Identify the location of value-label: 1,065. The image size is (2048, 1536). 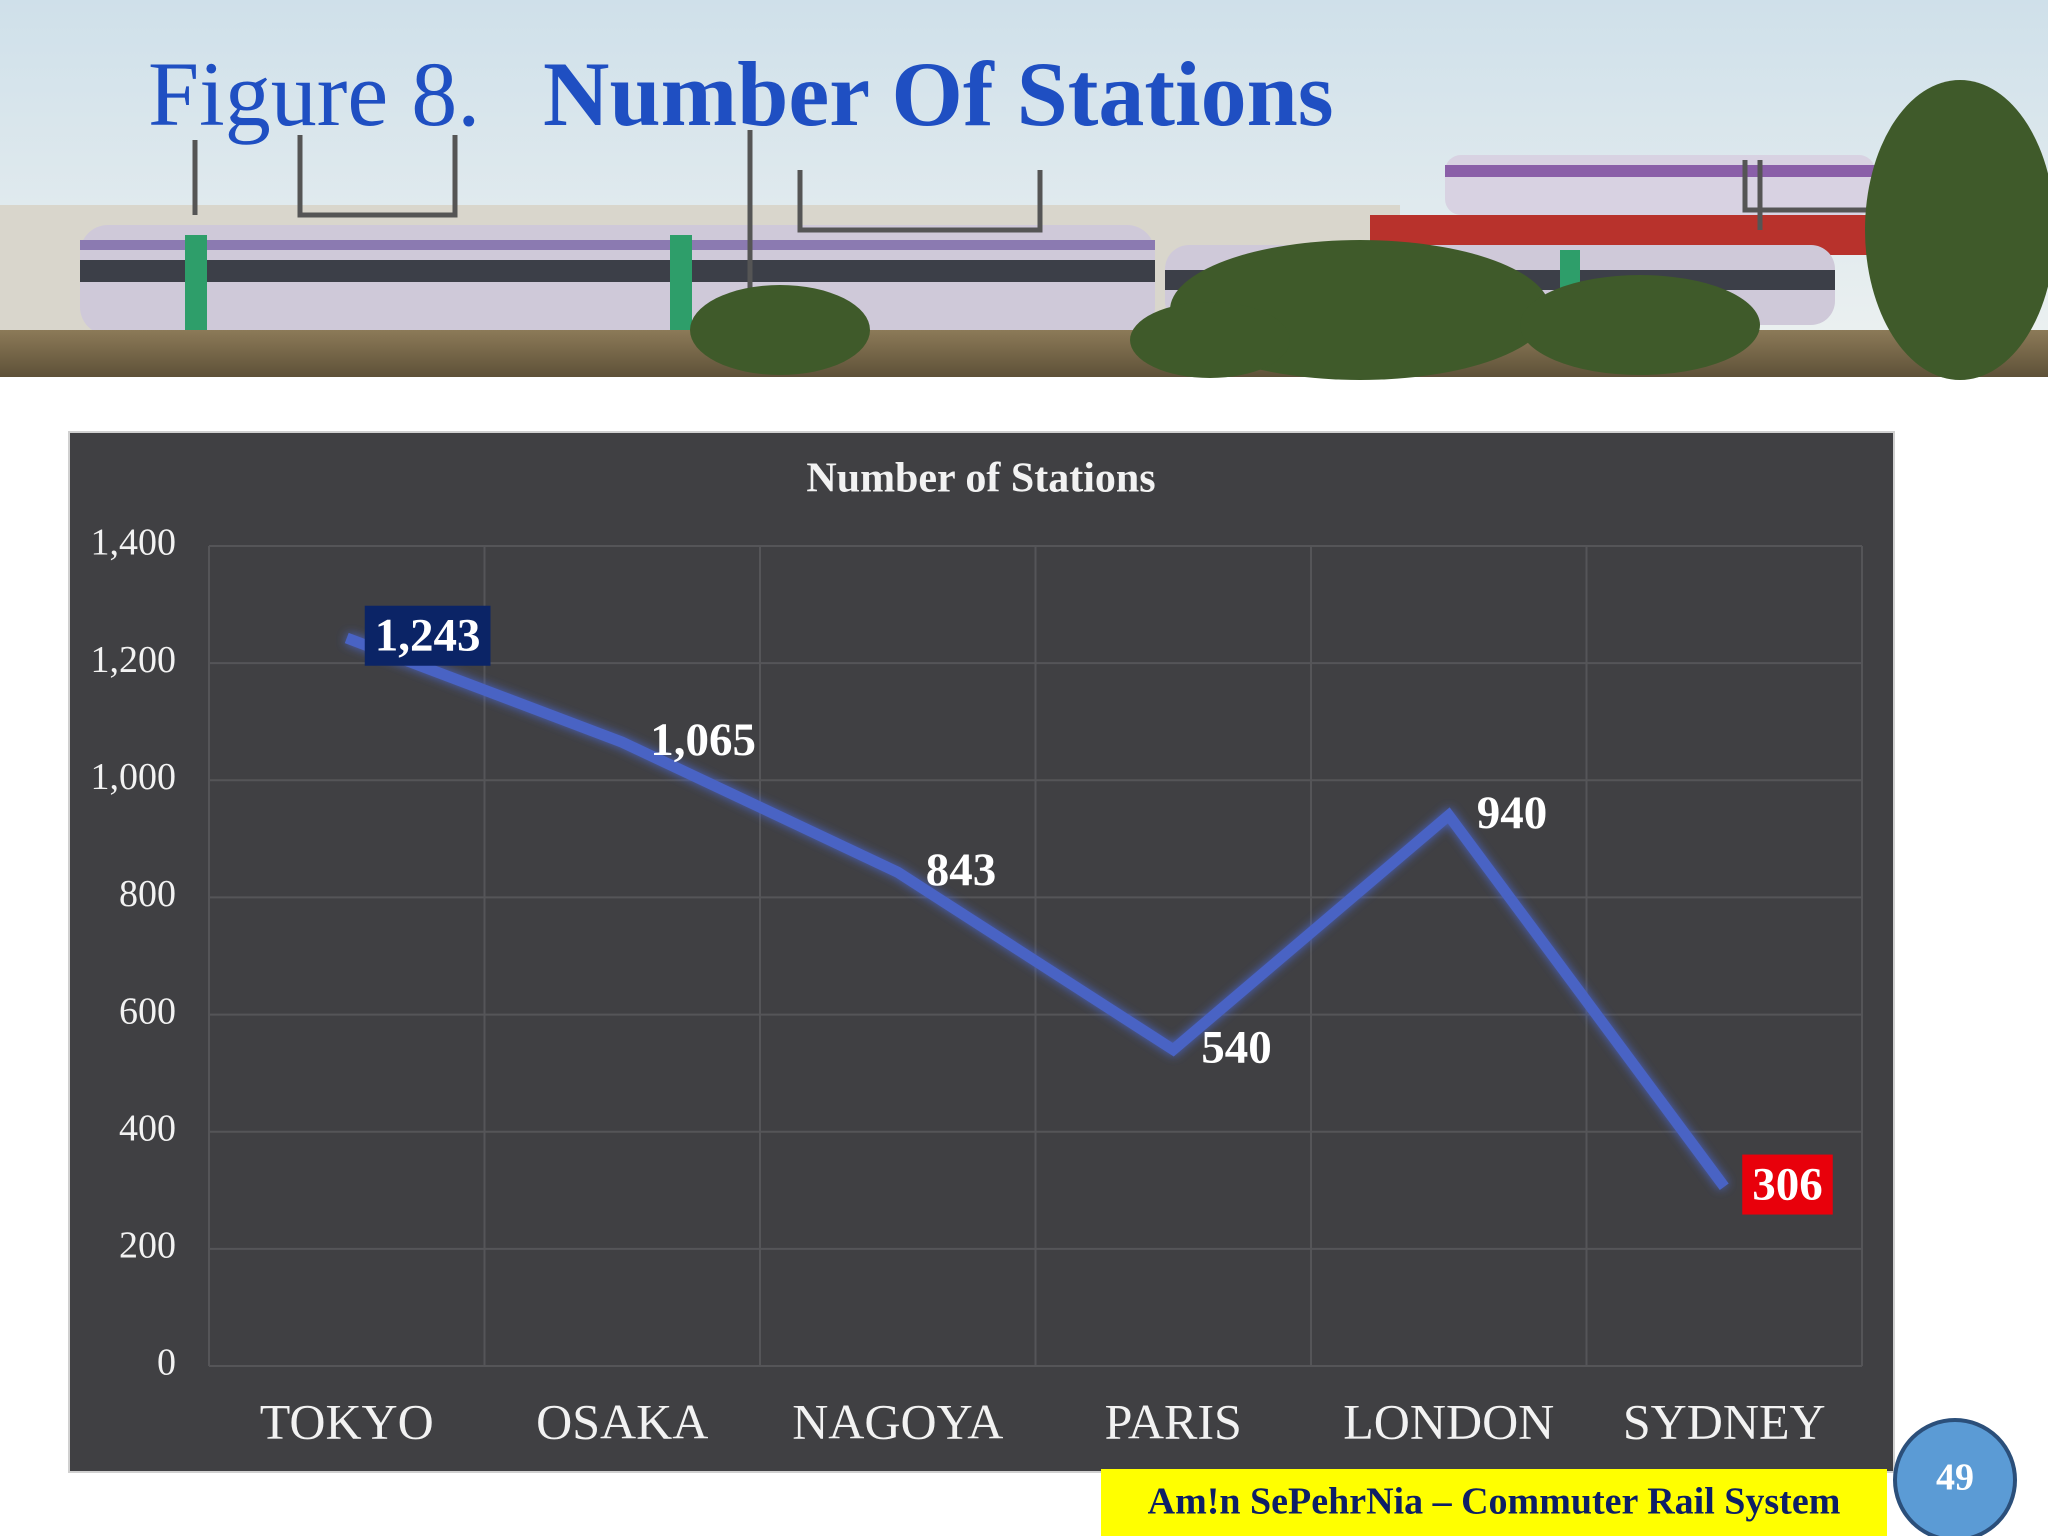
(703, 740).